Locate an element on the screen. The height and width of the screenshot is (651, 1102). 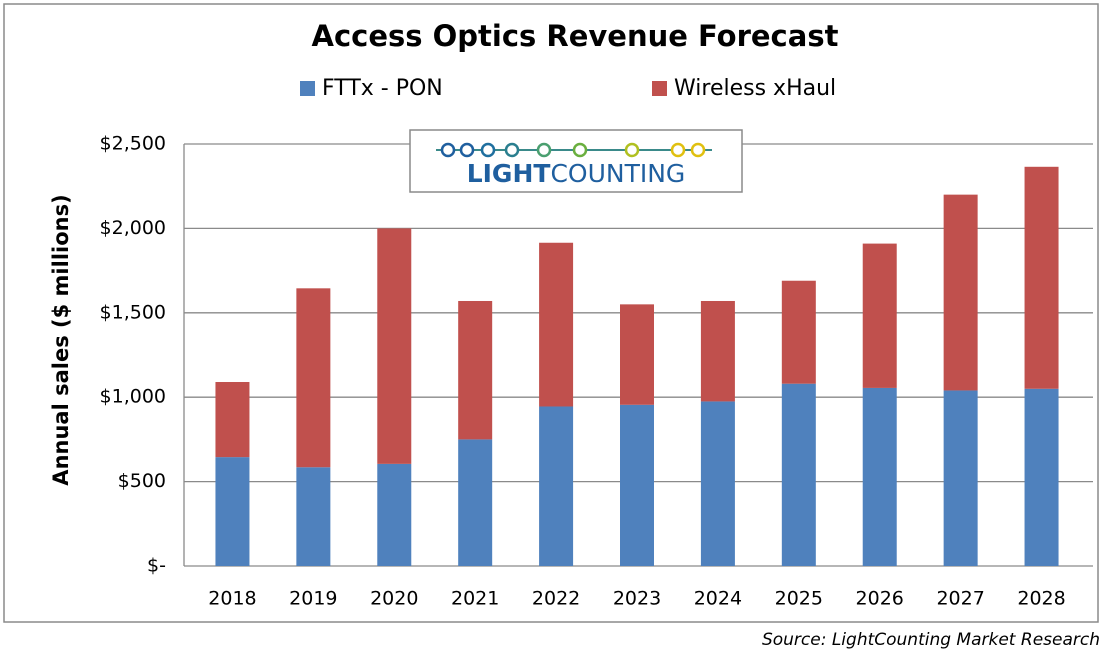
x-tick-label: 2023 is located at coordinates (637, 599).